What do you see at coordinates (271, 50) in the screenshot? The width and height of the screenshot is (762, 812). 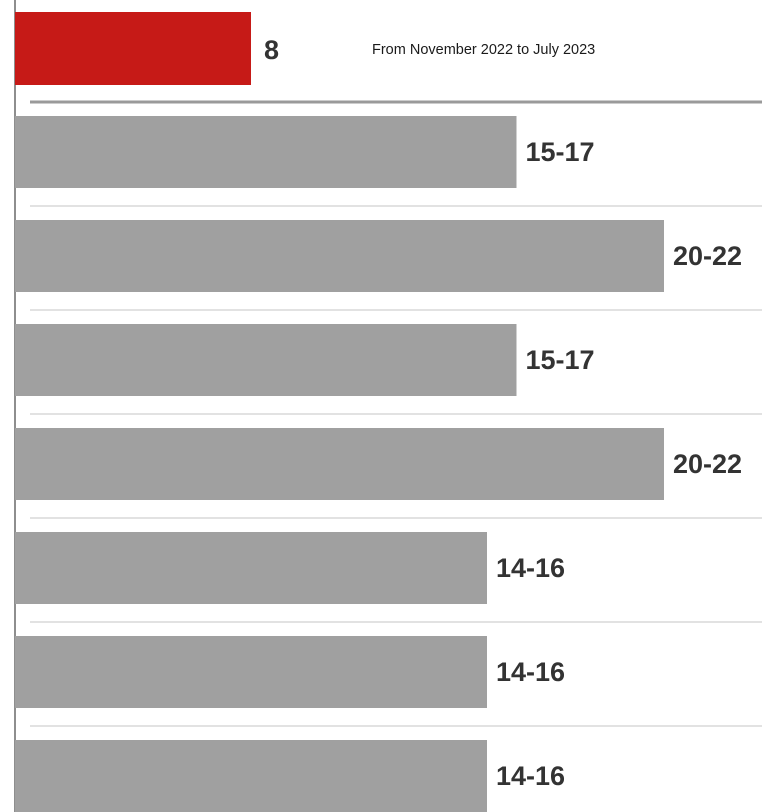 I see `header-bar-label: 8` at bounding box center [271, 50].